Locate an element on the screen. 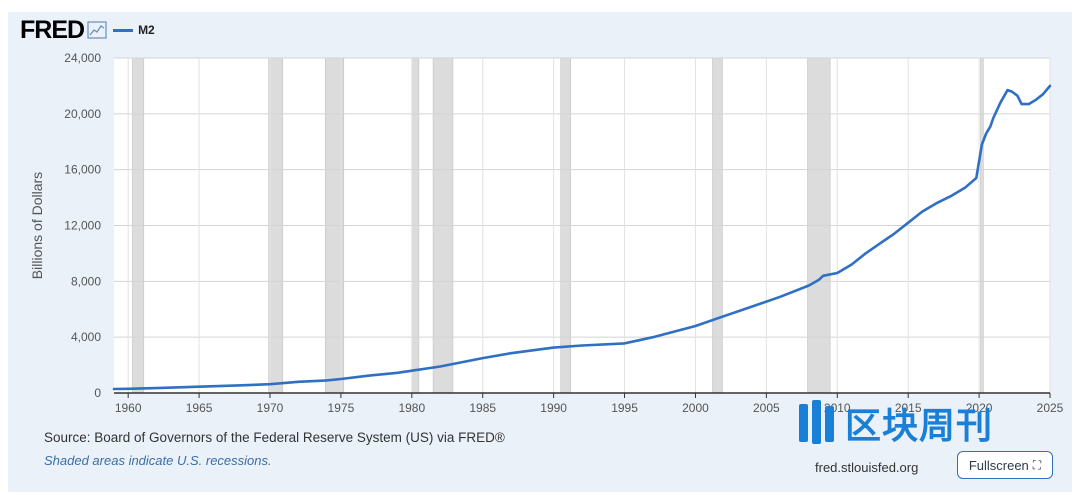 The height and width of the screenshot is (495, 1080). x-tick-label: 1980 is located at coordinates (411, 408).